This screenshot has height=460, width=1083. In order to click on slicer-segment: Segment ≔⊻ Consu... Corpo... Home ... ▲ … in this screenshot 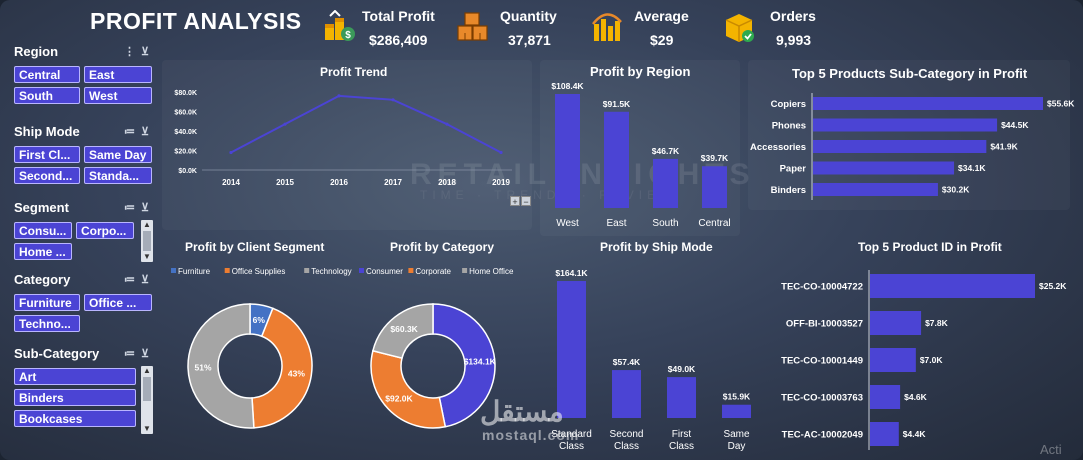, I will do `click(82, 233)`.